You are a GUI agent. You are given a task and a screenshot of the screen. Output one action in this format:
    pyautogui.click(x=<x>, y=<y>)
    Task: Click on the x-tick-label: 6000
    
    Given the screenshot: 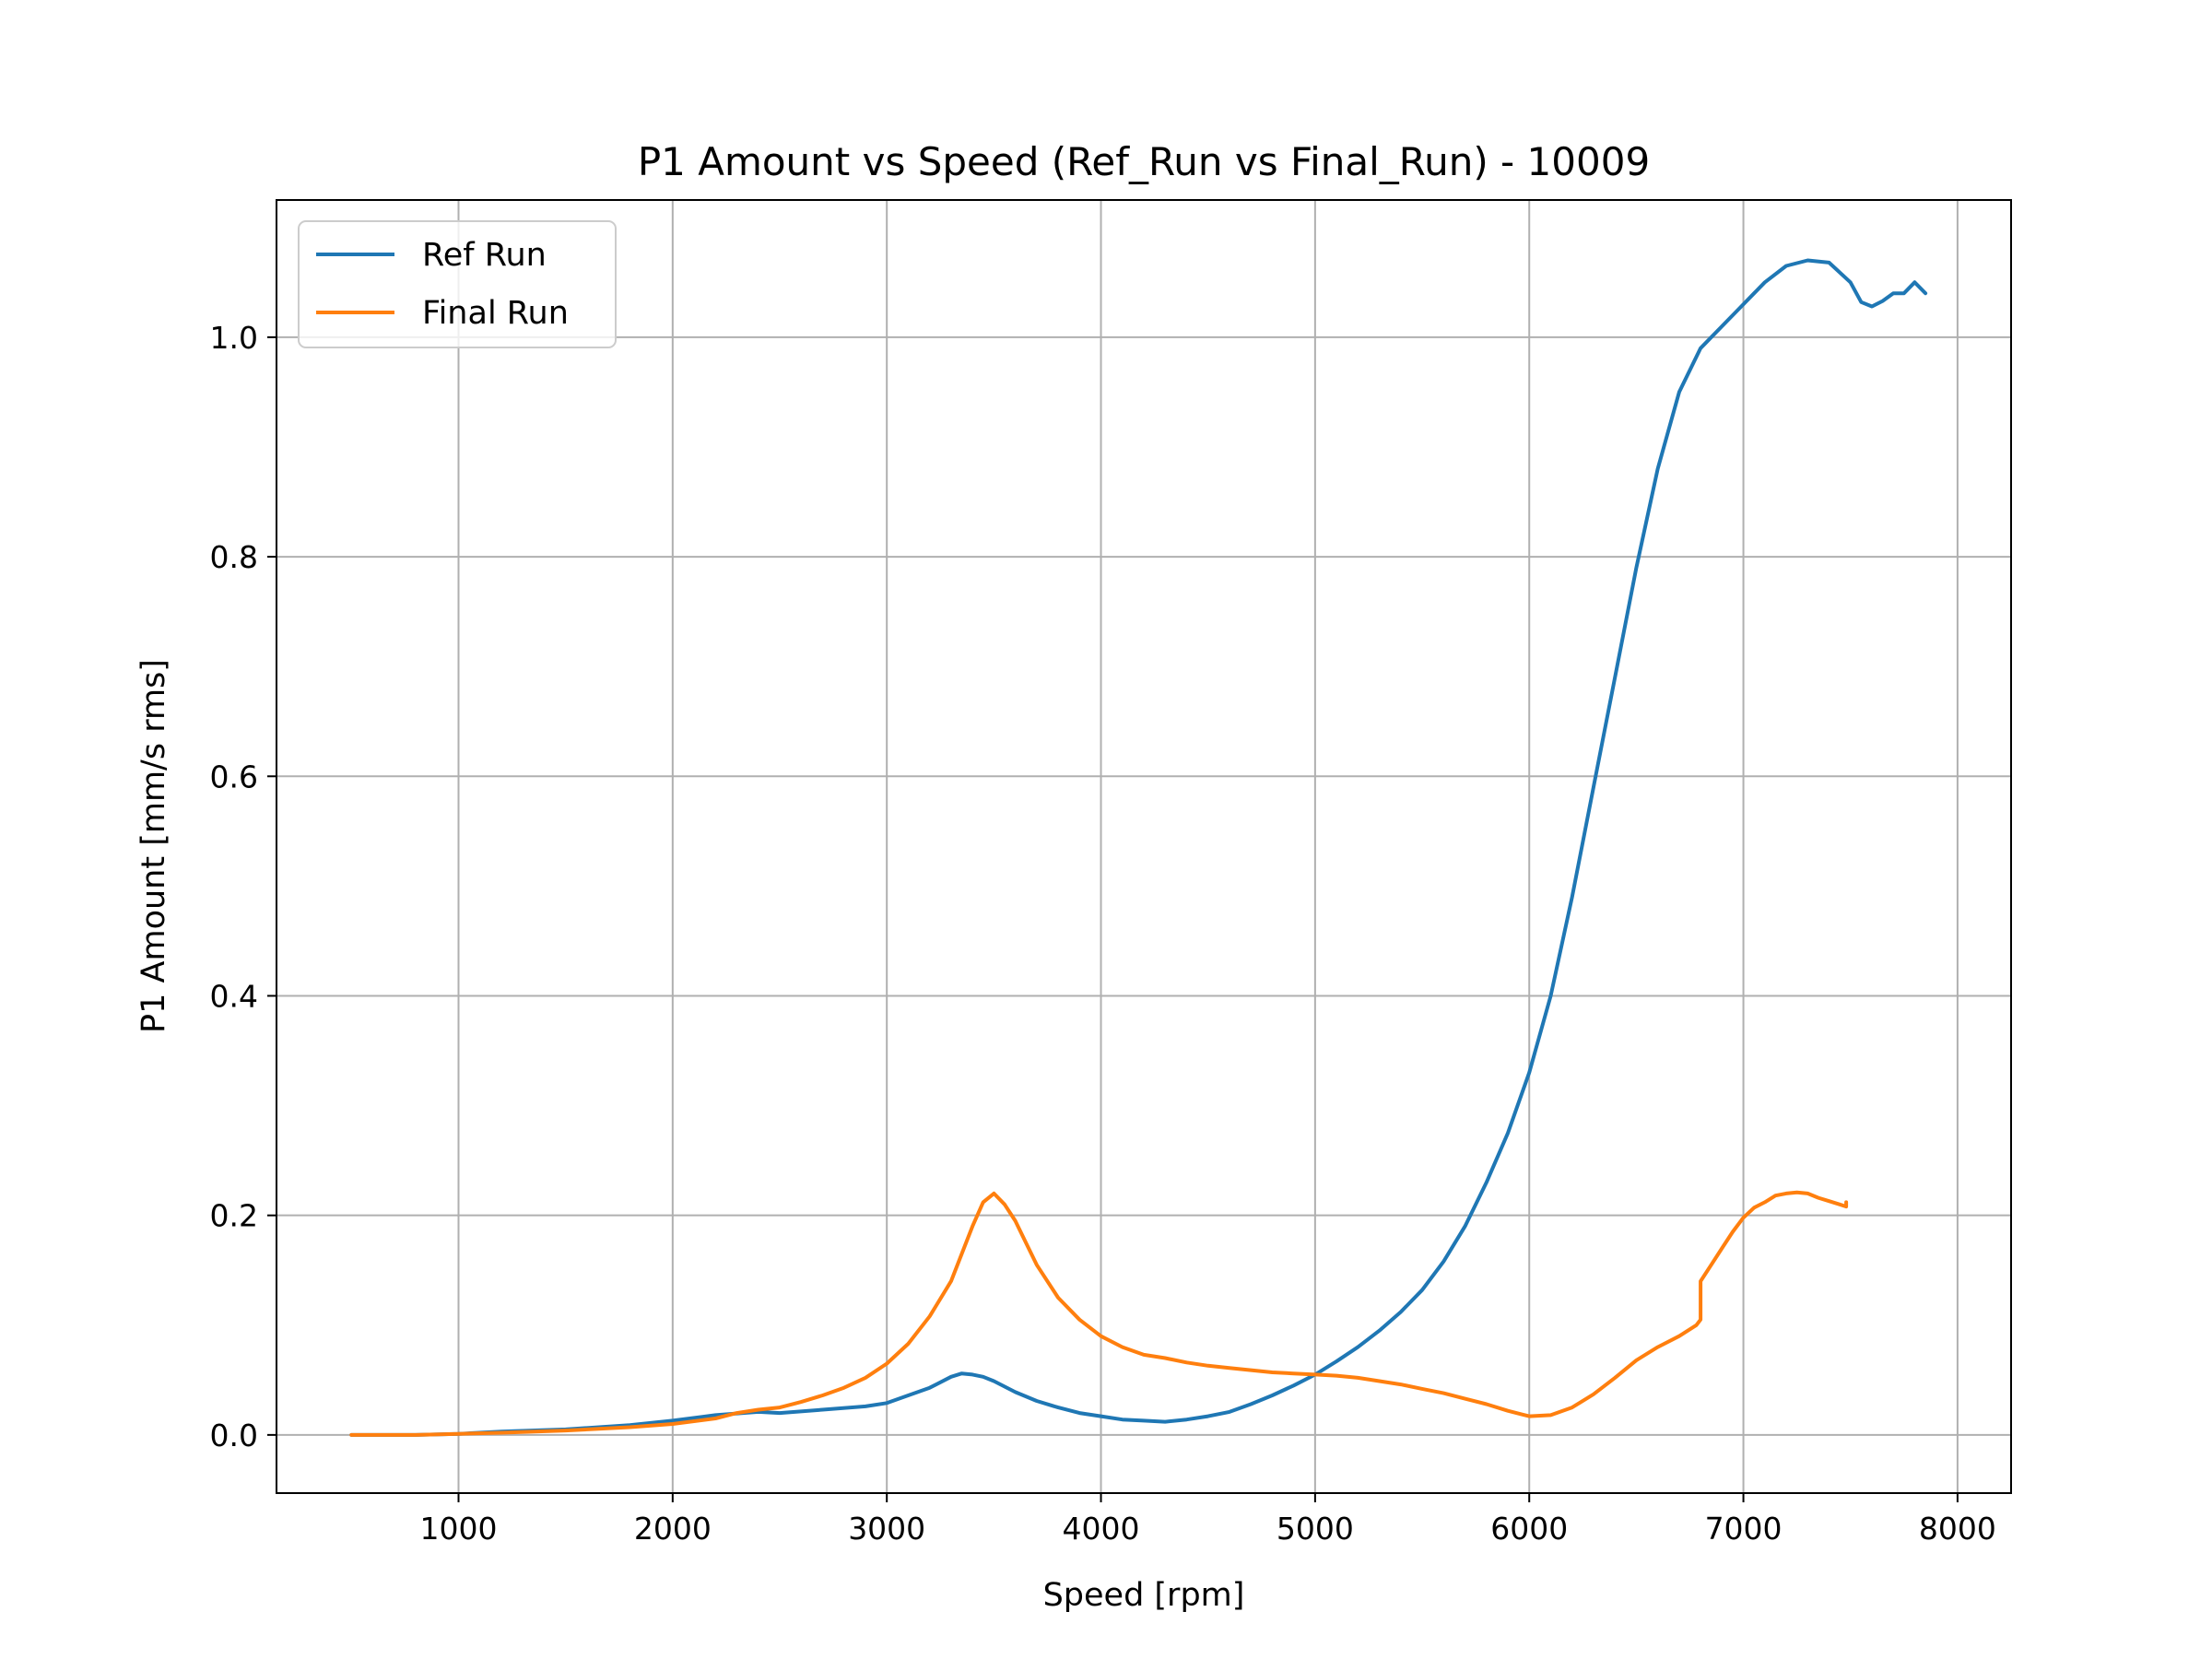 What is the action you would take?
    pyautogui.click(x=1529, y=1529)
    